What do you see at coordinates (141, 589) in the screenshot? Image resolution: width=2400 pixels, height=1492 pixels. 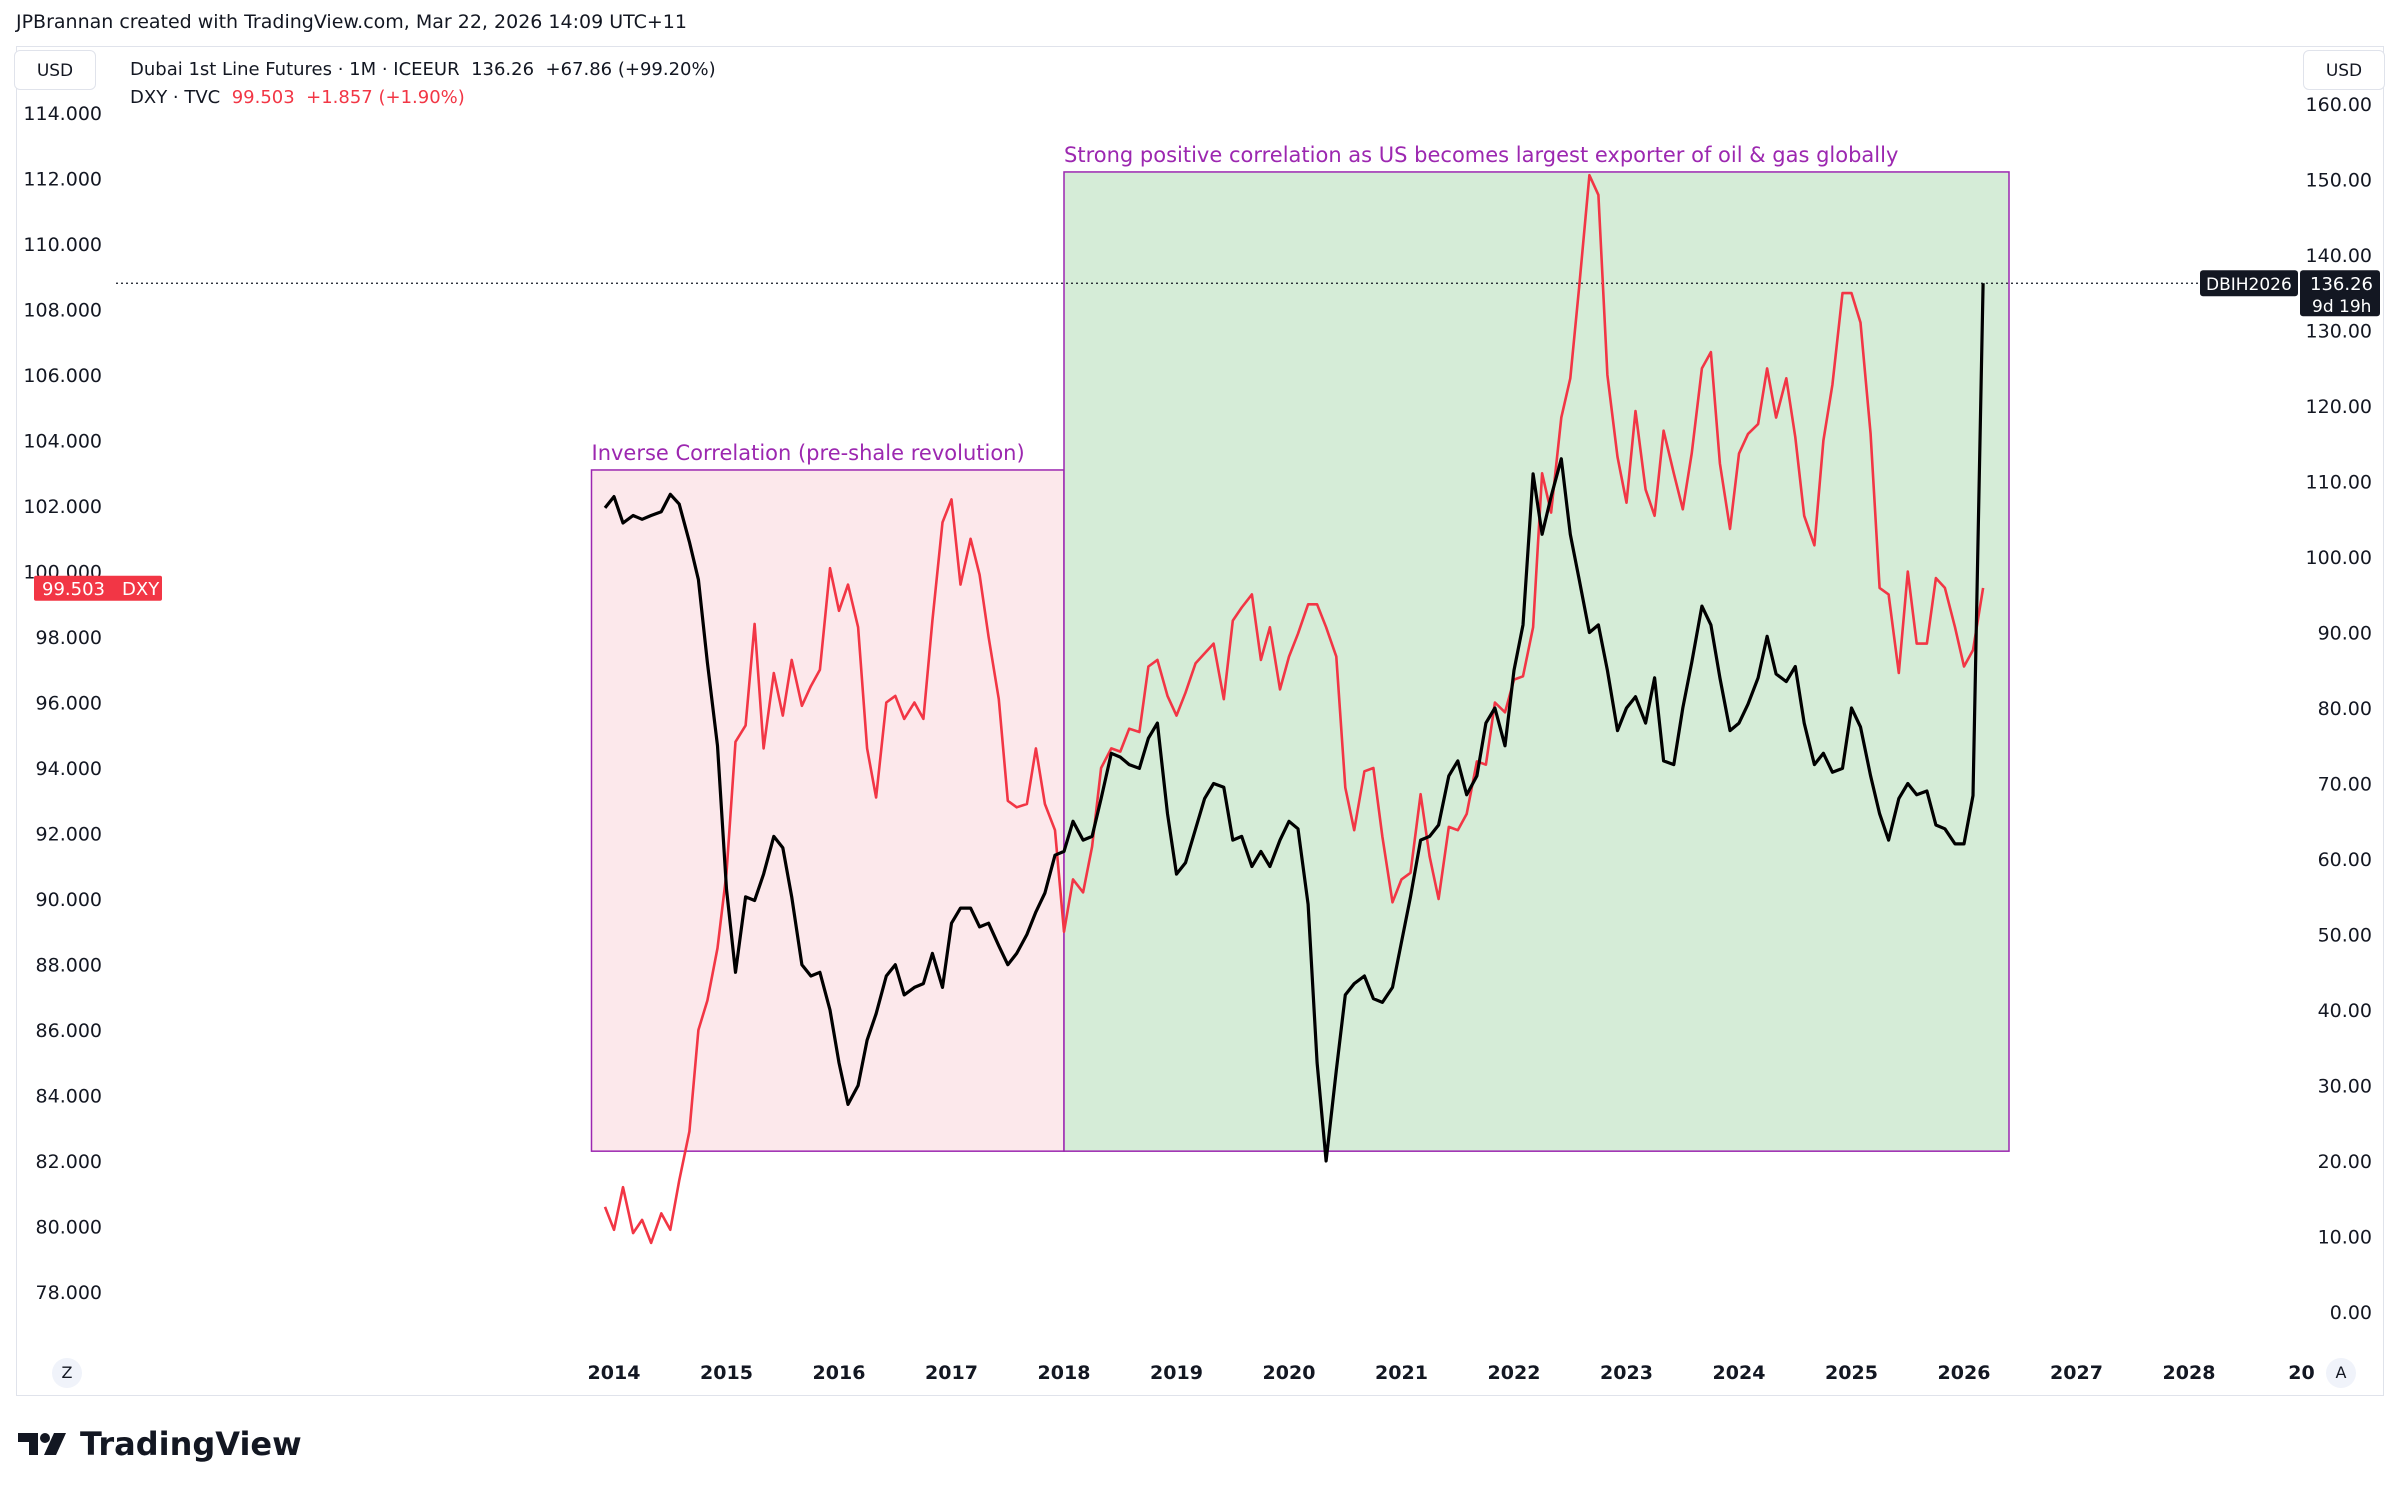 I see `dxy-price-tag-label: DXY` at bounding box center [141, 589].